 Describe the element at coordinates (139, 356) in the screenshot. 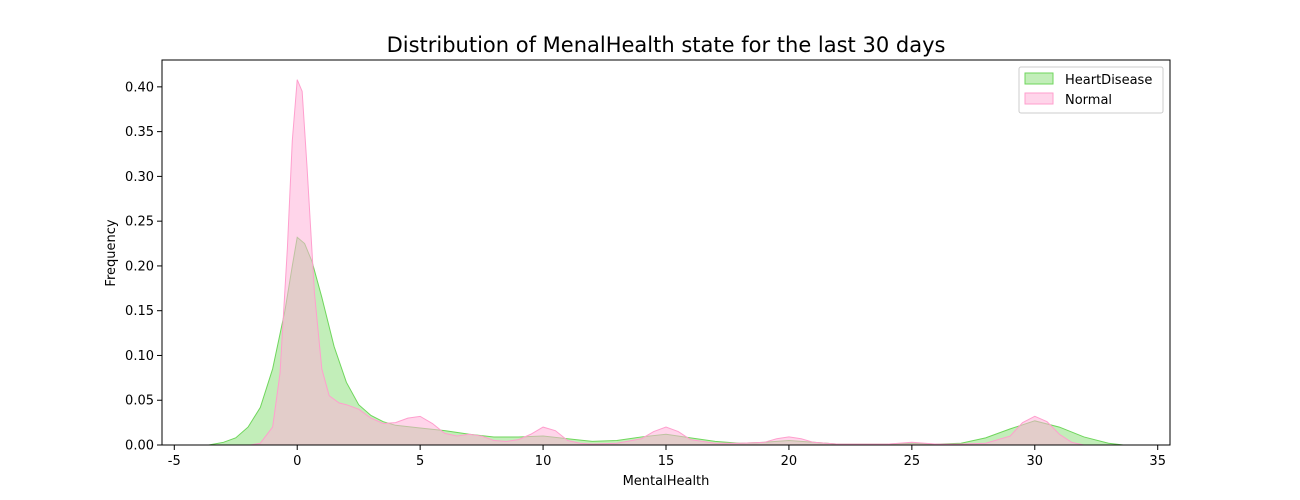

I see `y-tick-label: 0.10` at that location.